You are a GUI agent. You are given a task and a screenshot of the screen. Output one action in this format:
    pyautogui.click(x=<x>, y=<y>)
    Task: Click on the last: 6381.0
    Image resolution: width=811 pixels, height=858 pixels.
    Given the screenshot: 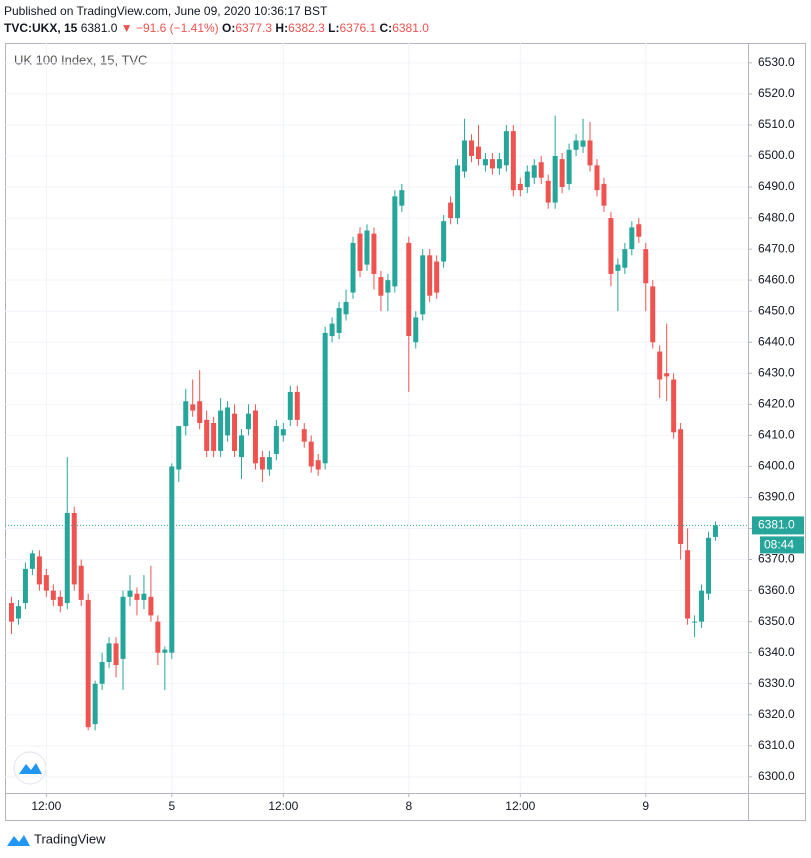 What is the action you would take?
    pyautogui.click(x=99, y=28)
    